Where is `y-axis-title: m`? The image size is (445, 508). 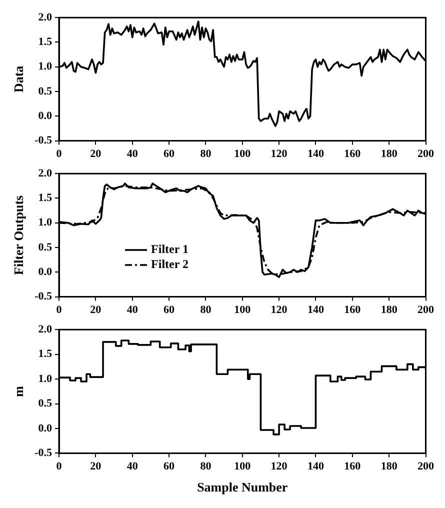 y-axis-title: m is located at coordinates (18, 391).